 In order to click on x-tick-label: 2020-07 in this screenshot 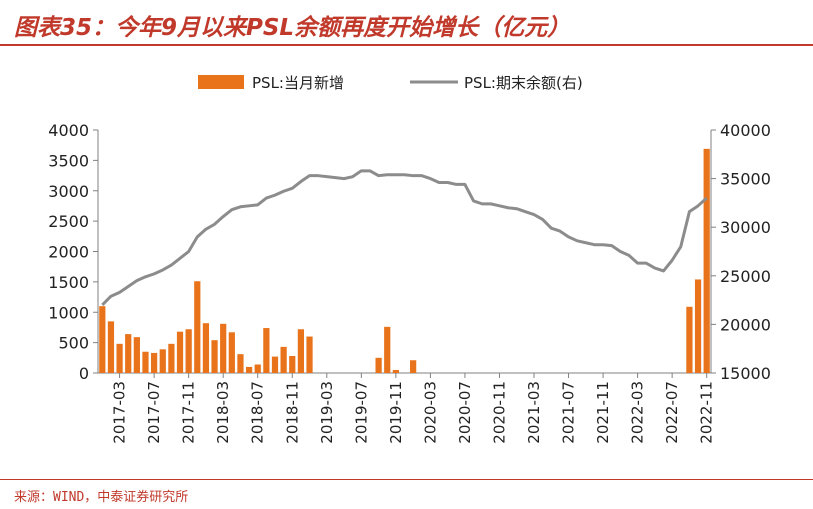, I will do `click(465, 412)`.